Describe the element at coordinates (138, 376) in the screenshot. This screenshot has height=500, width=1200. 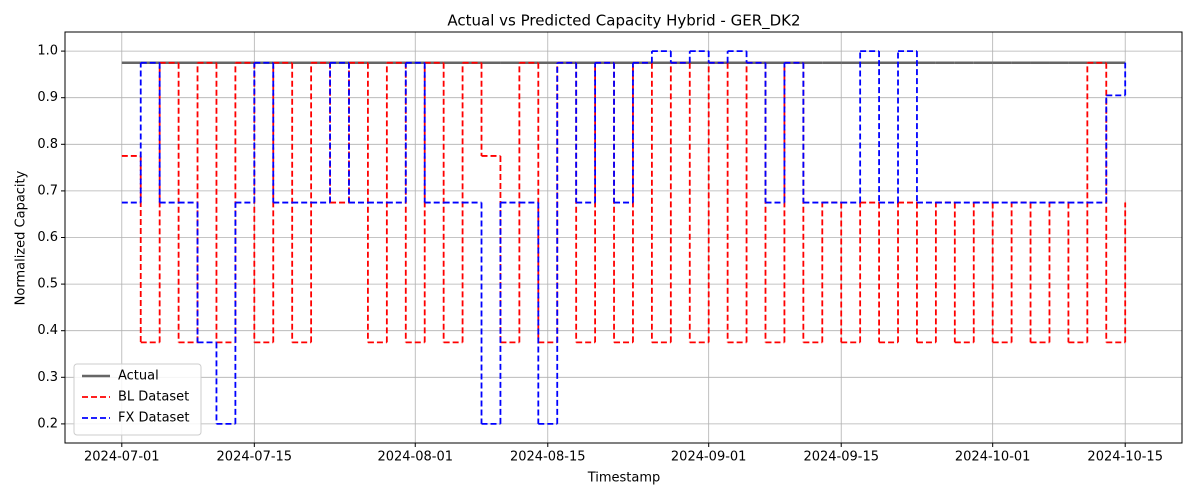
I see `legend-label: Actual` at that location.